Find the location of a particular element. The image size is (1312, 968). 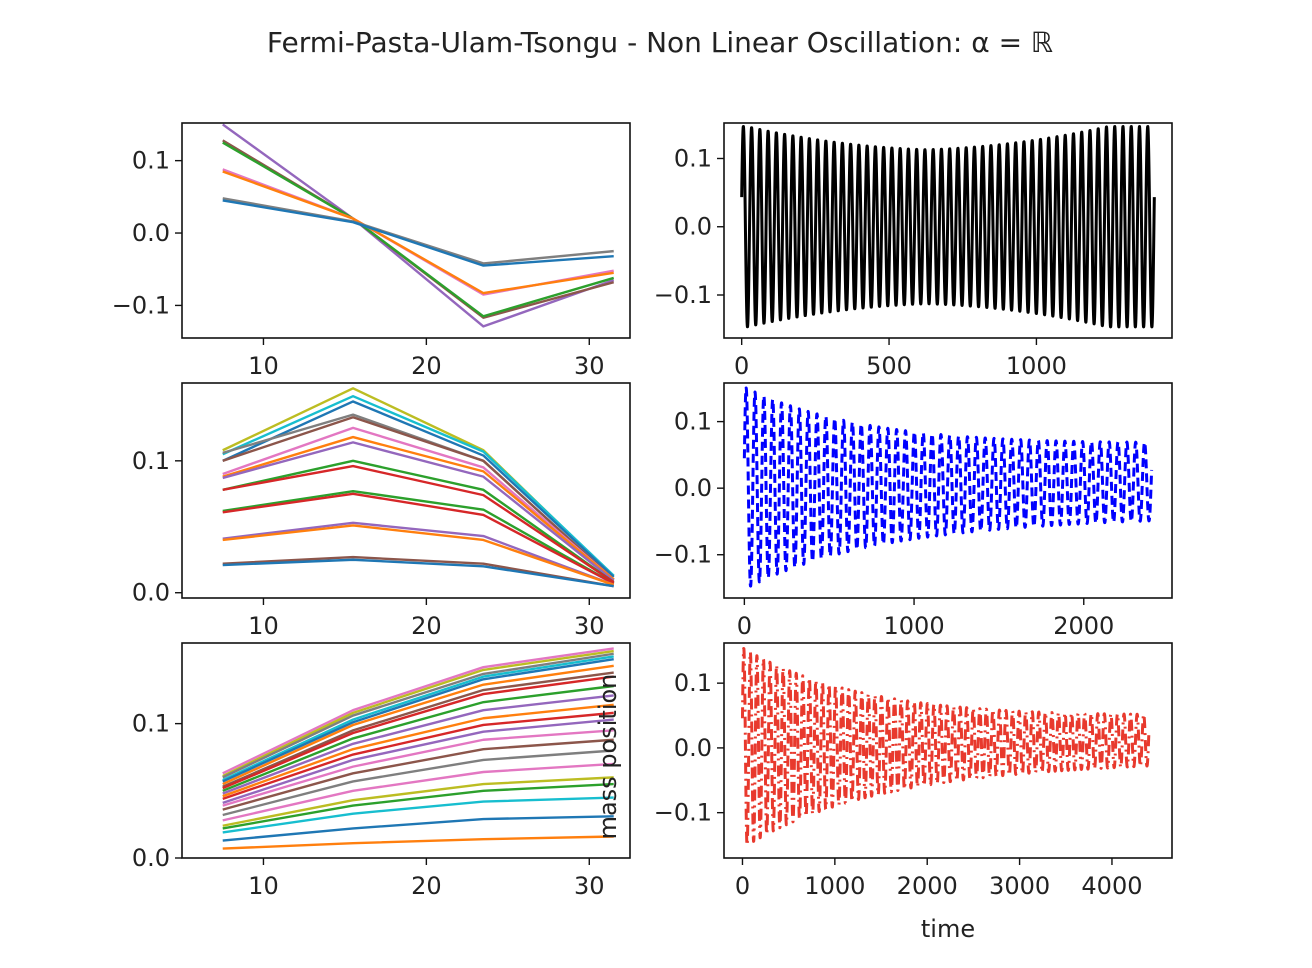

x-tick-label: 4000 is located at coordinates (1111, 886).